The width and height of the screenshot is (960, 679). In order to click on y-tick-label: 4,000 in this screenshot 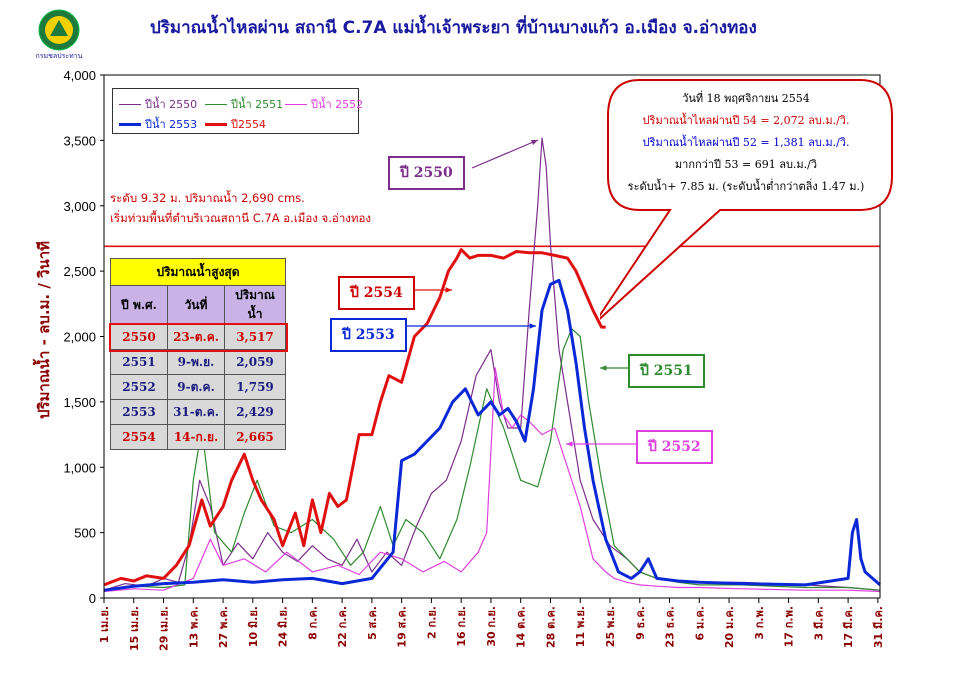, I will do `click(79, 75)`.